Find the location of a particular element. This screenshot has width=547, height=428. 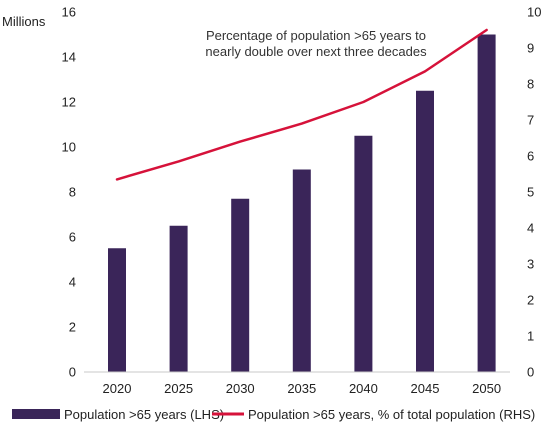

bar-2020 is located at coordinates (117, 310).